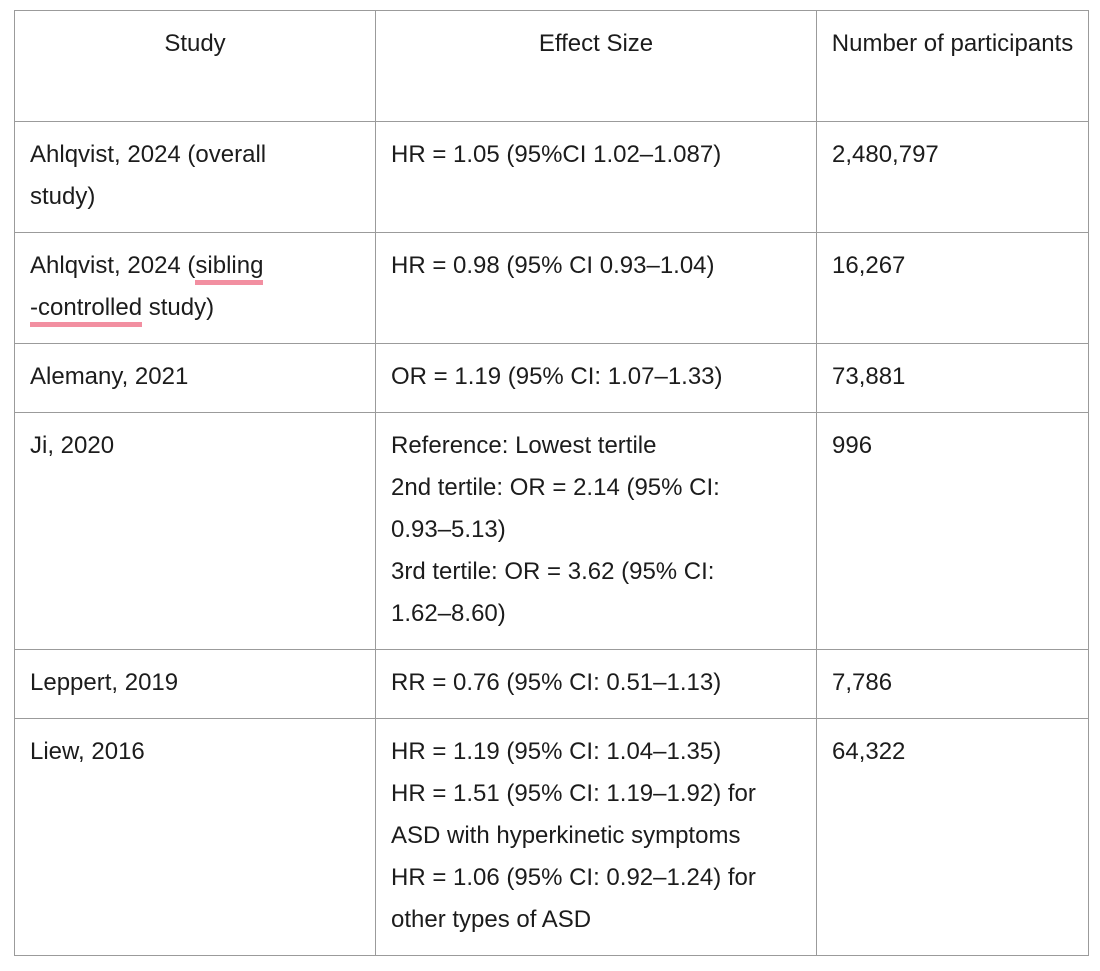 The width and height of the screenshot is (1100, 971). Describe the element at coordinates (109, 376) in the screenshot. I see `study-text: Alemany, 2021` at that location.